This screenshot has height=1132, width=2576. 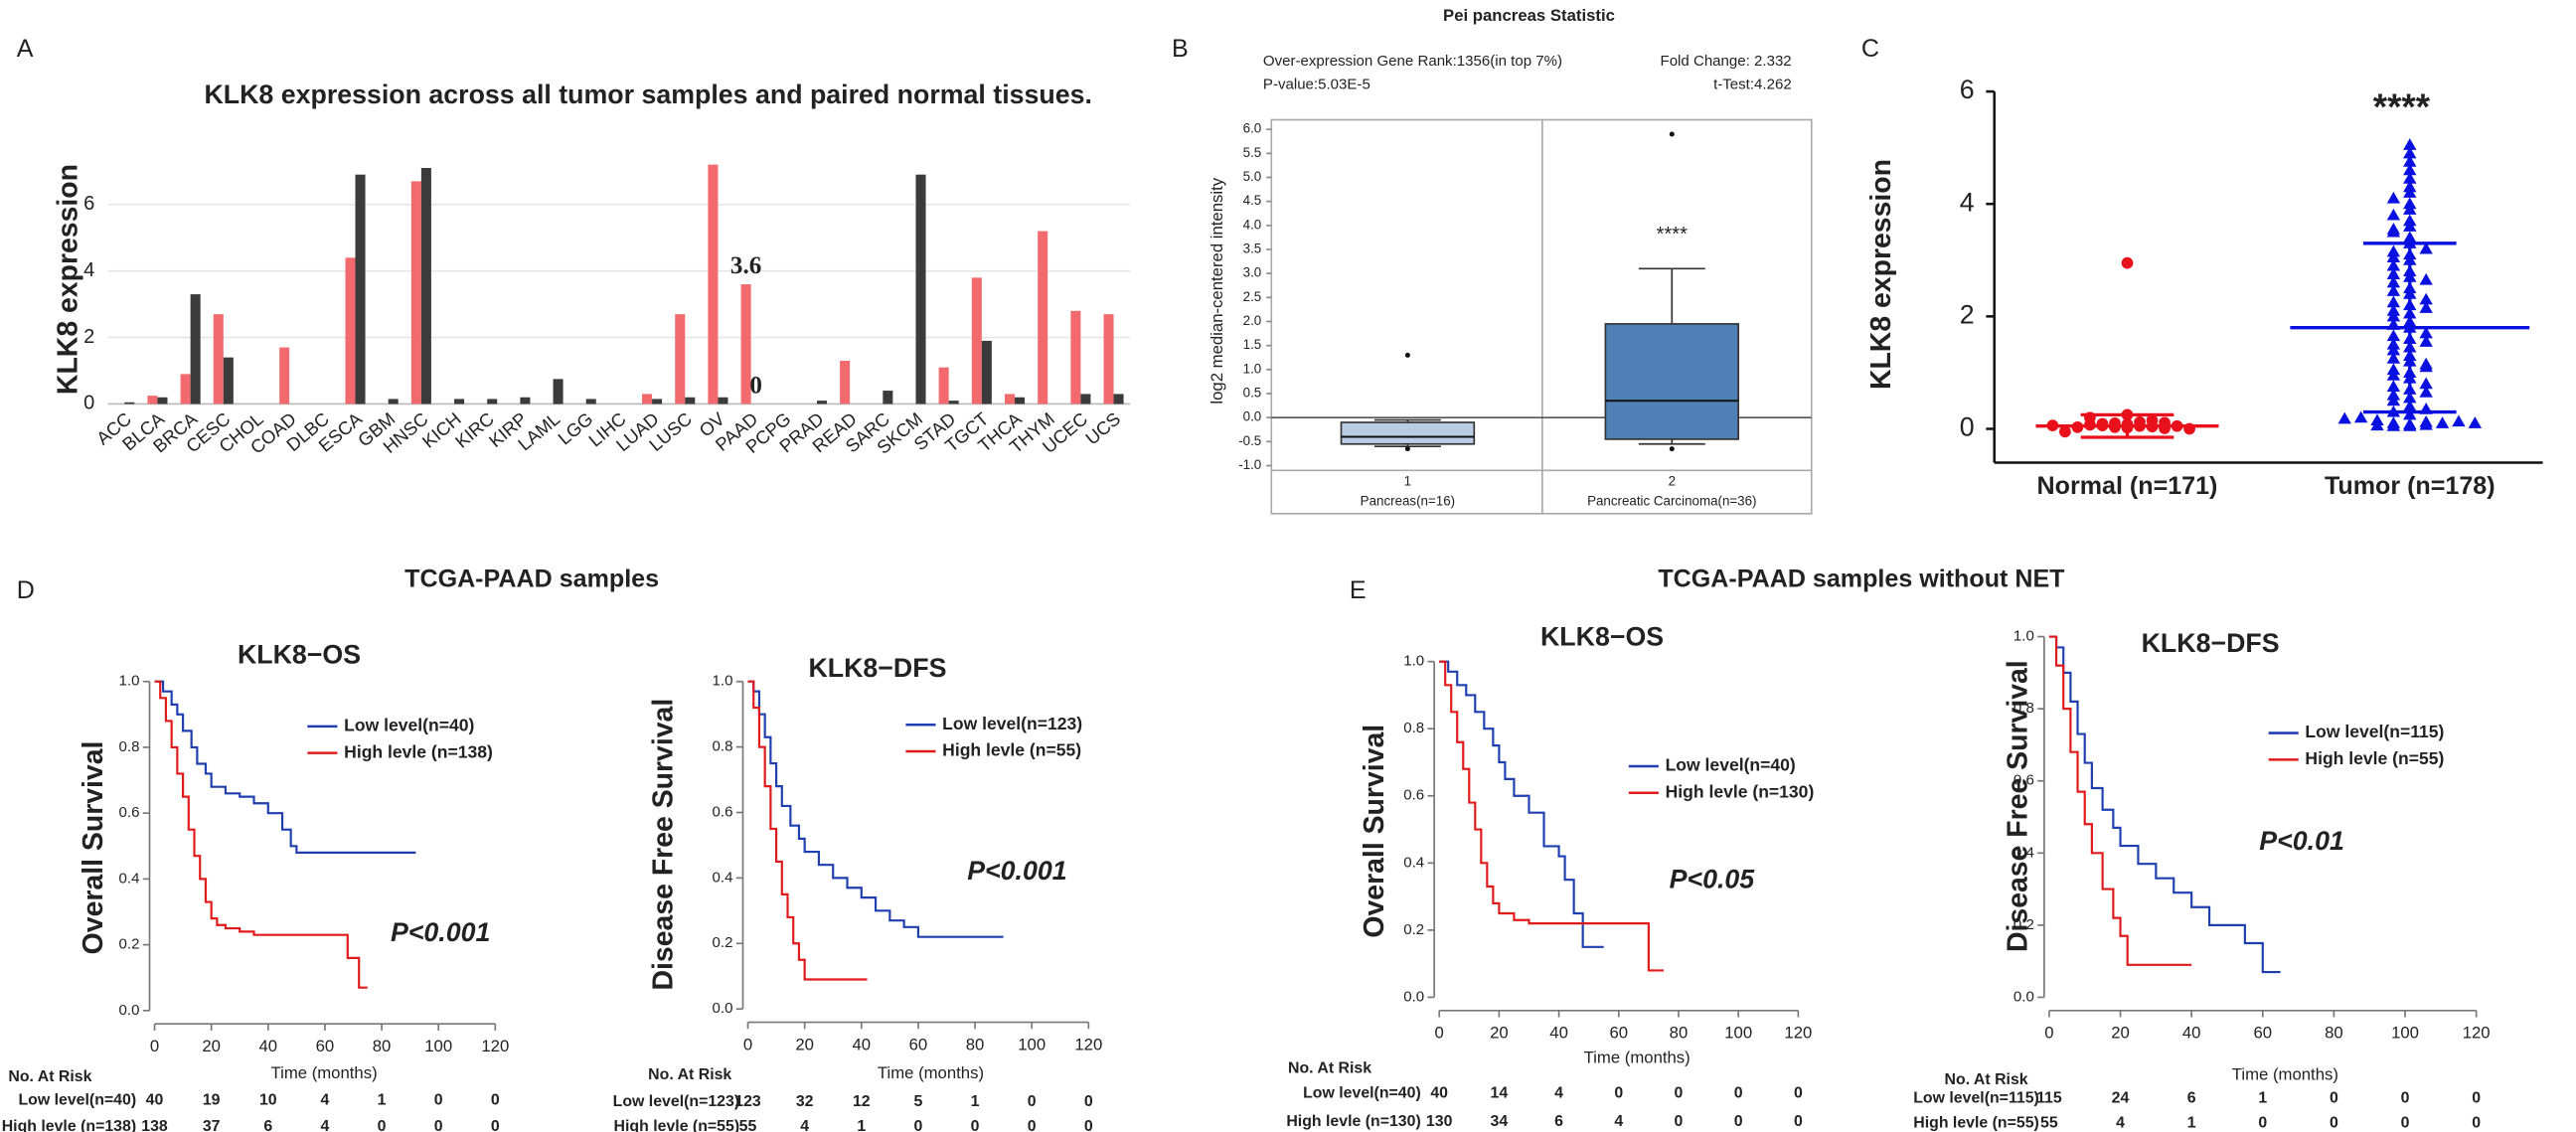 I want to click on x-tick-label: 100, so click(x=2405, y=1033).